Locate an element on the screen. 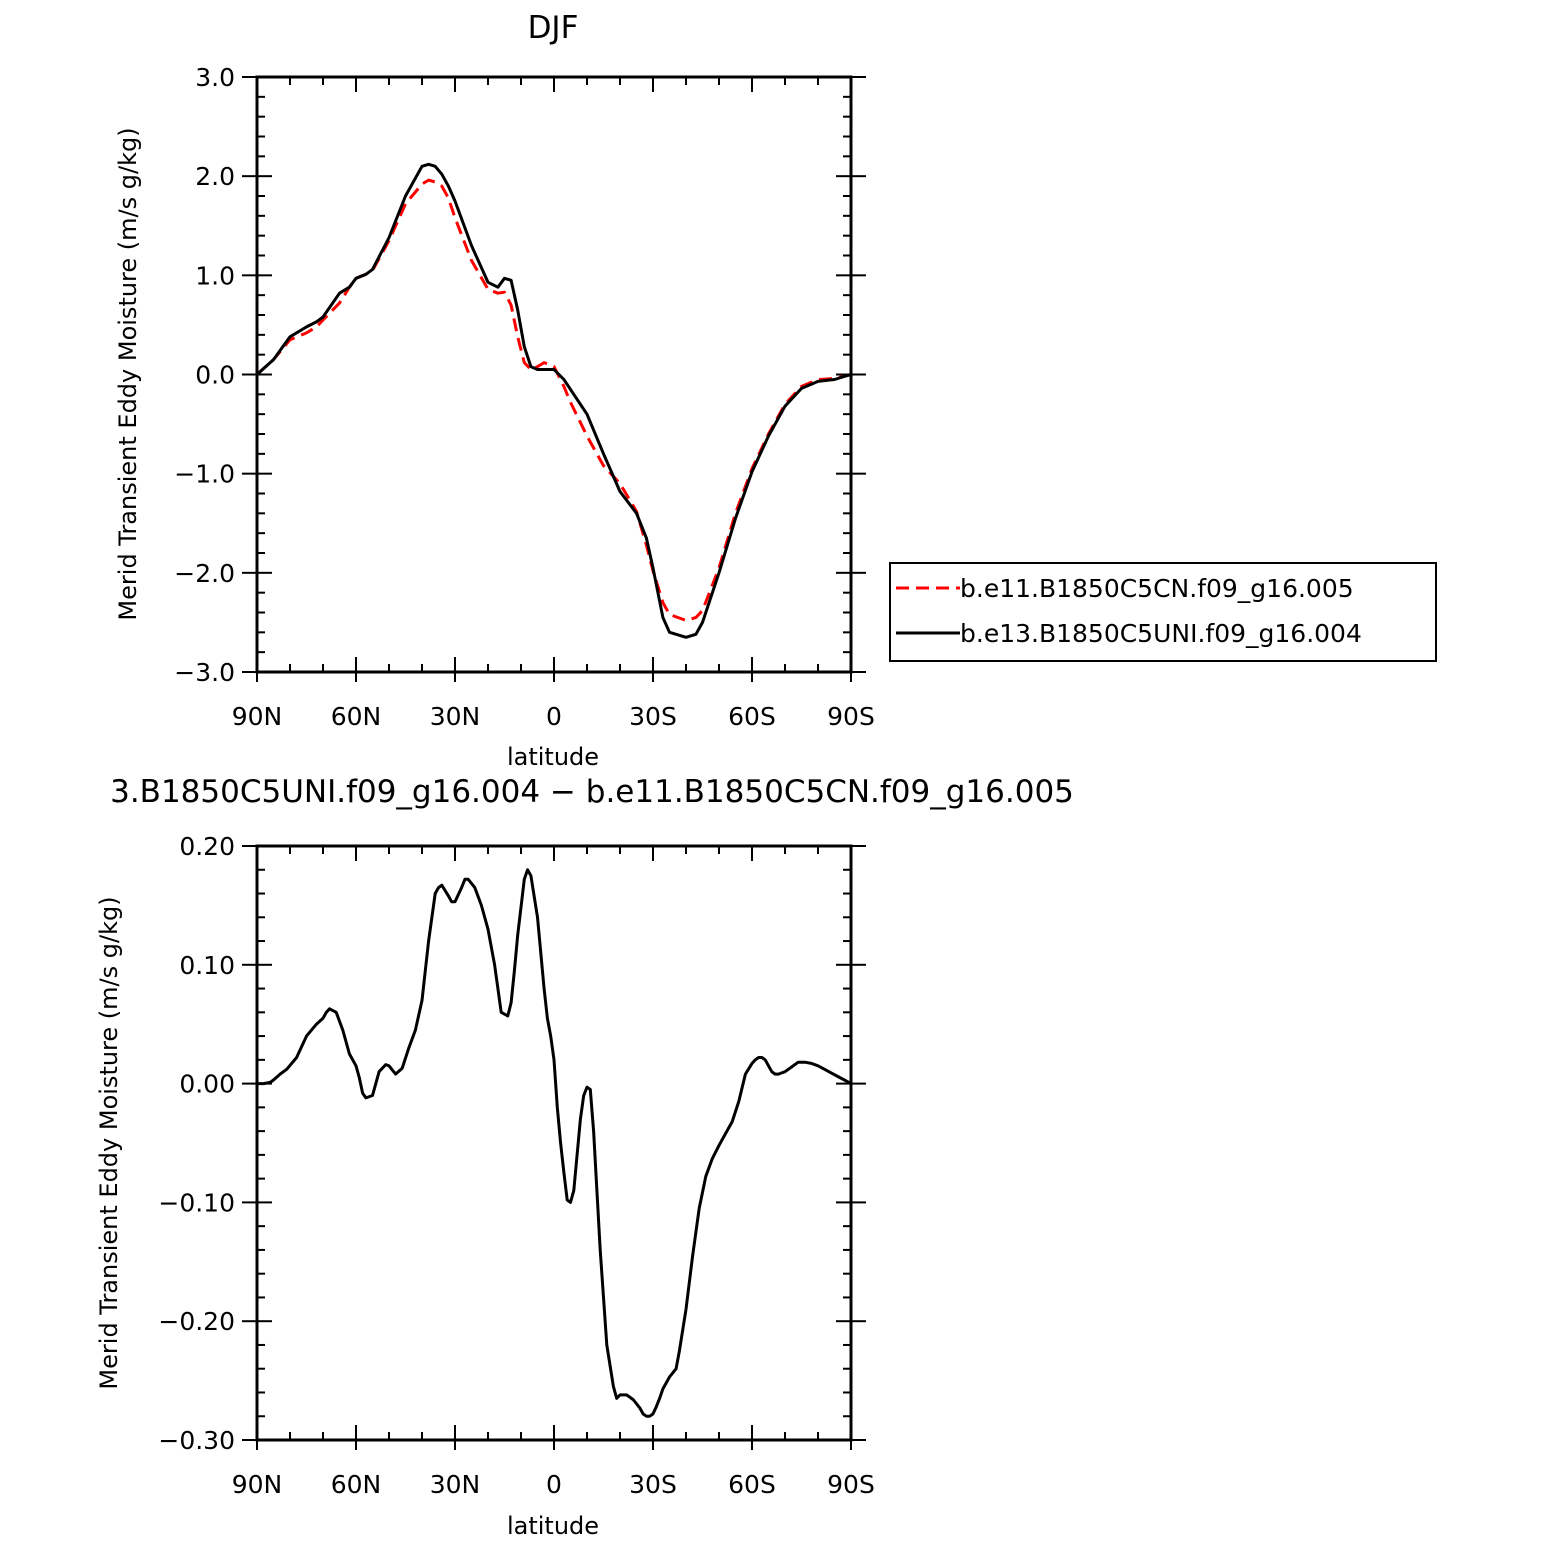 Image resolution: width=1544 pixels, height=1547 pixels. legend-box is located at coordinates (1163, 612).